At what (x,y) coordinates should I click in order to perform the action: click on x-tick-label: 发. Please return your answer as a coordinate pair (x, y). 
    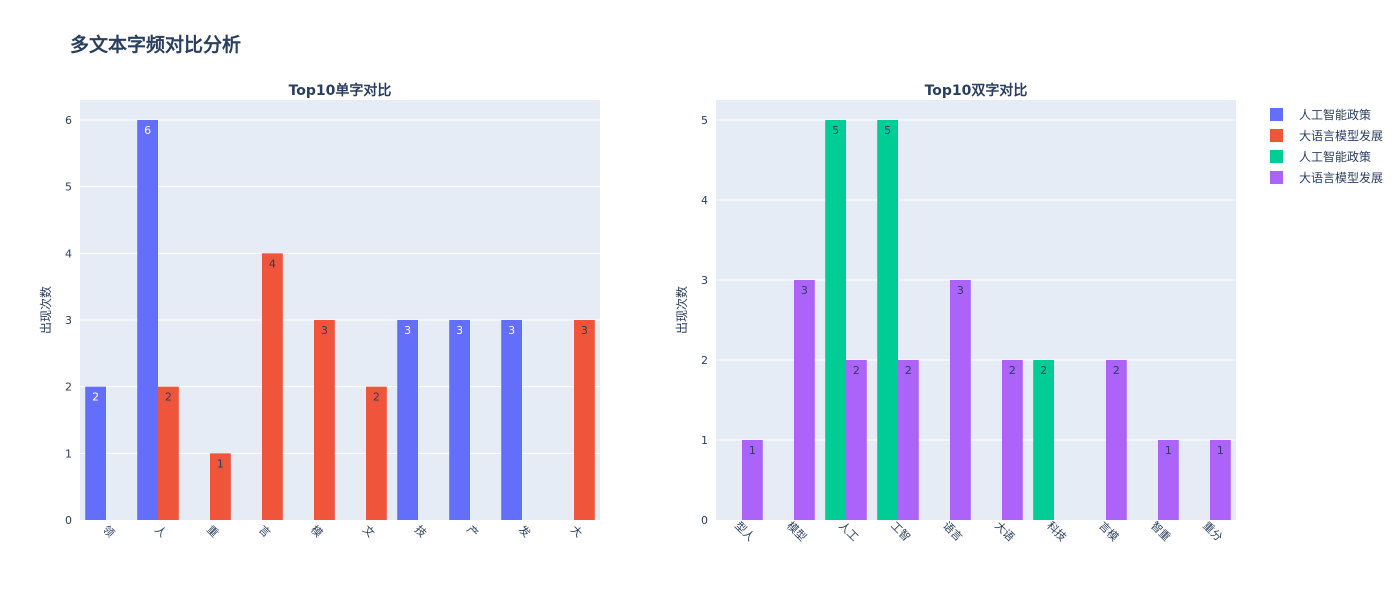
    Looking at the image, I should click on (525, 531).